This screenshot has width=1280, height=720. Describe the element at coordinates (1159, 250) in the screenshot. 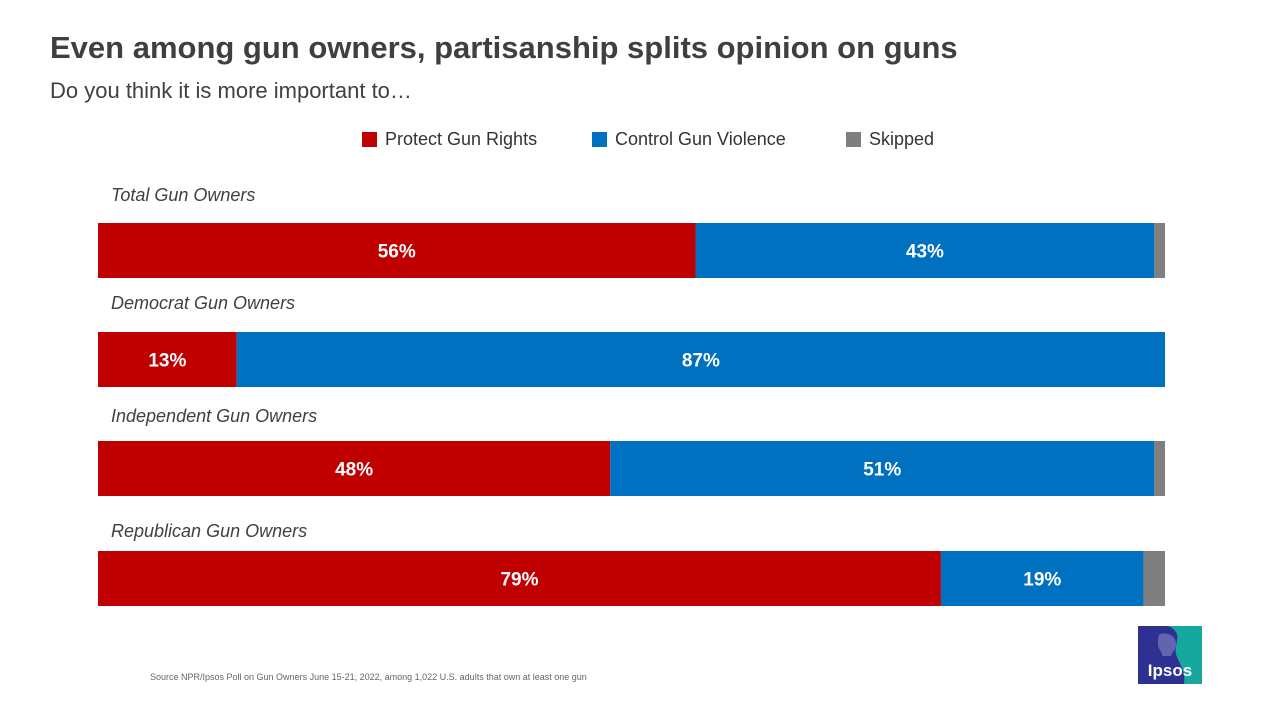

I see `bar-skipped-total-gun-owners` at that location.